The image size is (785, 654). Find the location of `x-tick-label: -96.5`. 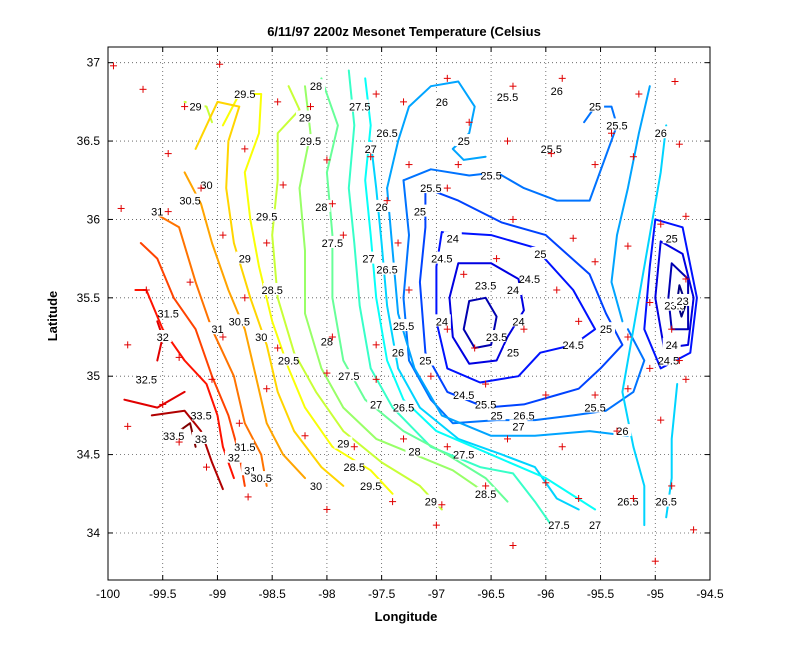

x-tick-label: -96.5 is located at coordinates (491, 594).